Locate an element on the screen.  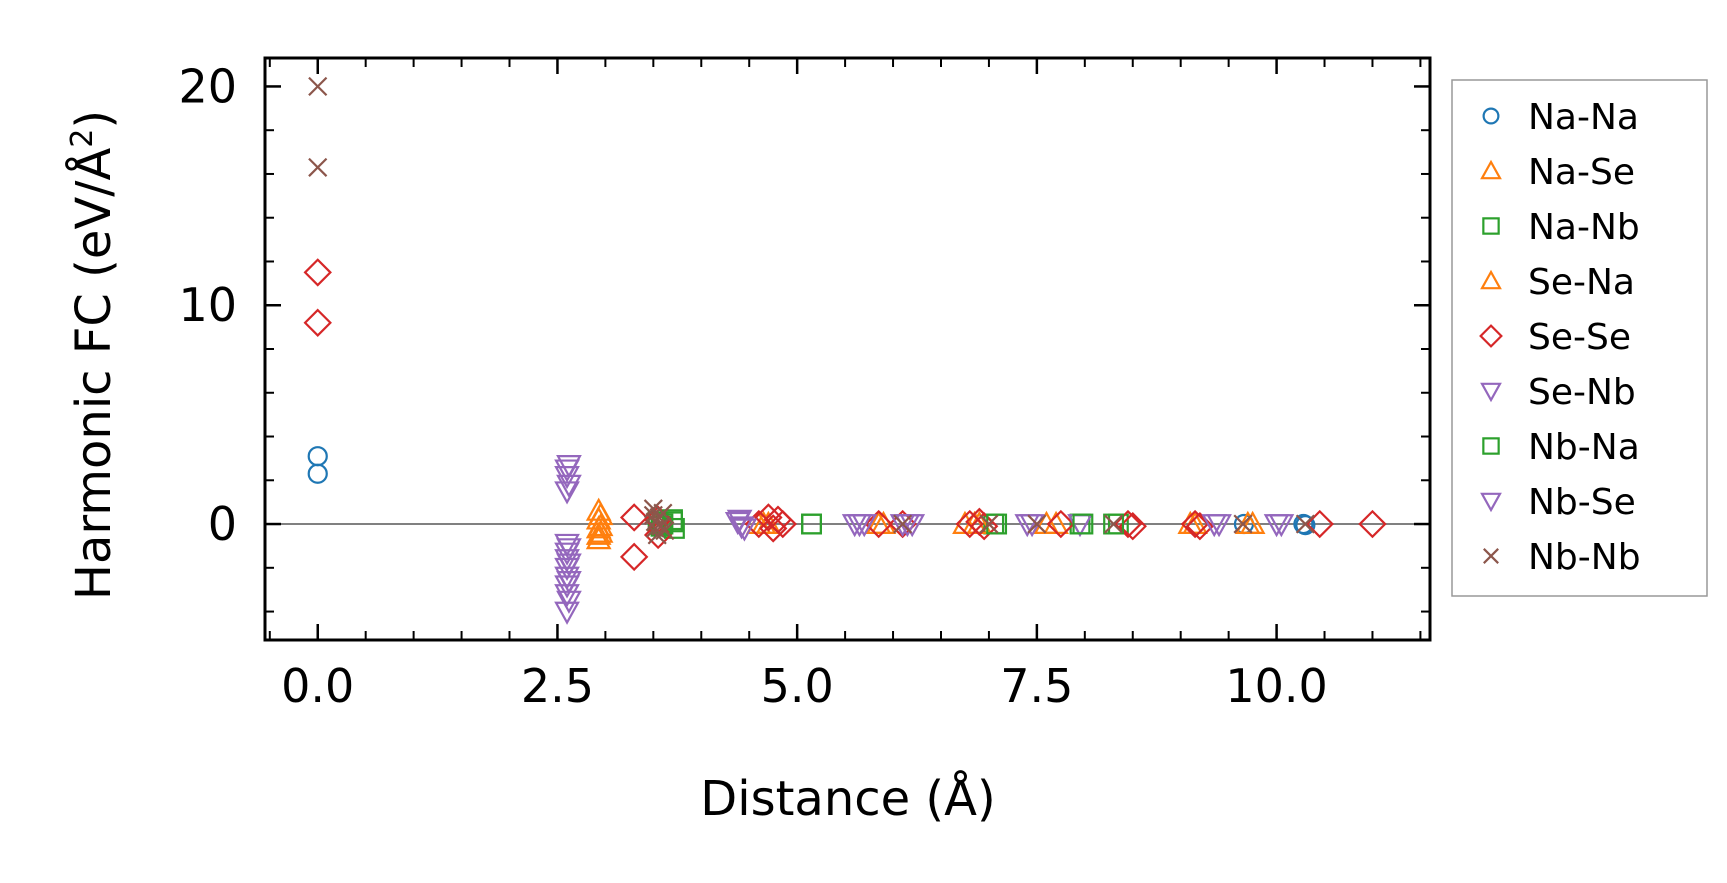
y-axis-title-close: ) is located at coordinates (94, 119).